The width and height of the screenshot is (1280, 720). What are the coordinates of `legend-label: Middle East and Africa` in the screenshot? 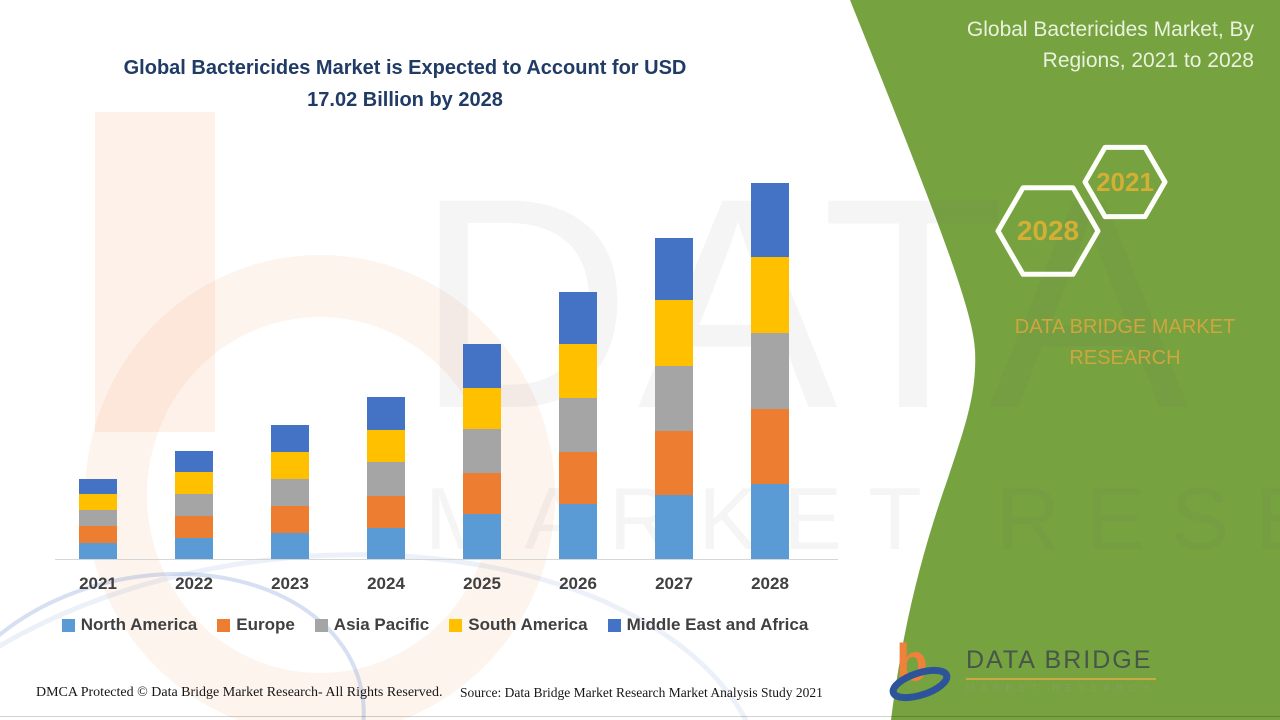 It's located at (717, 624).